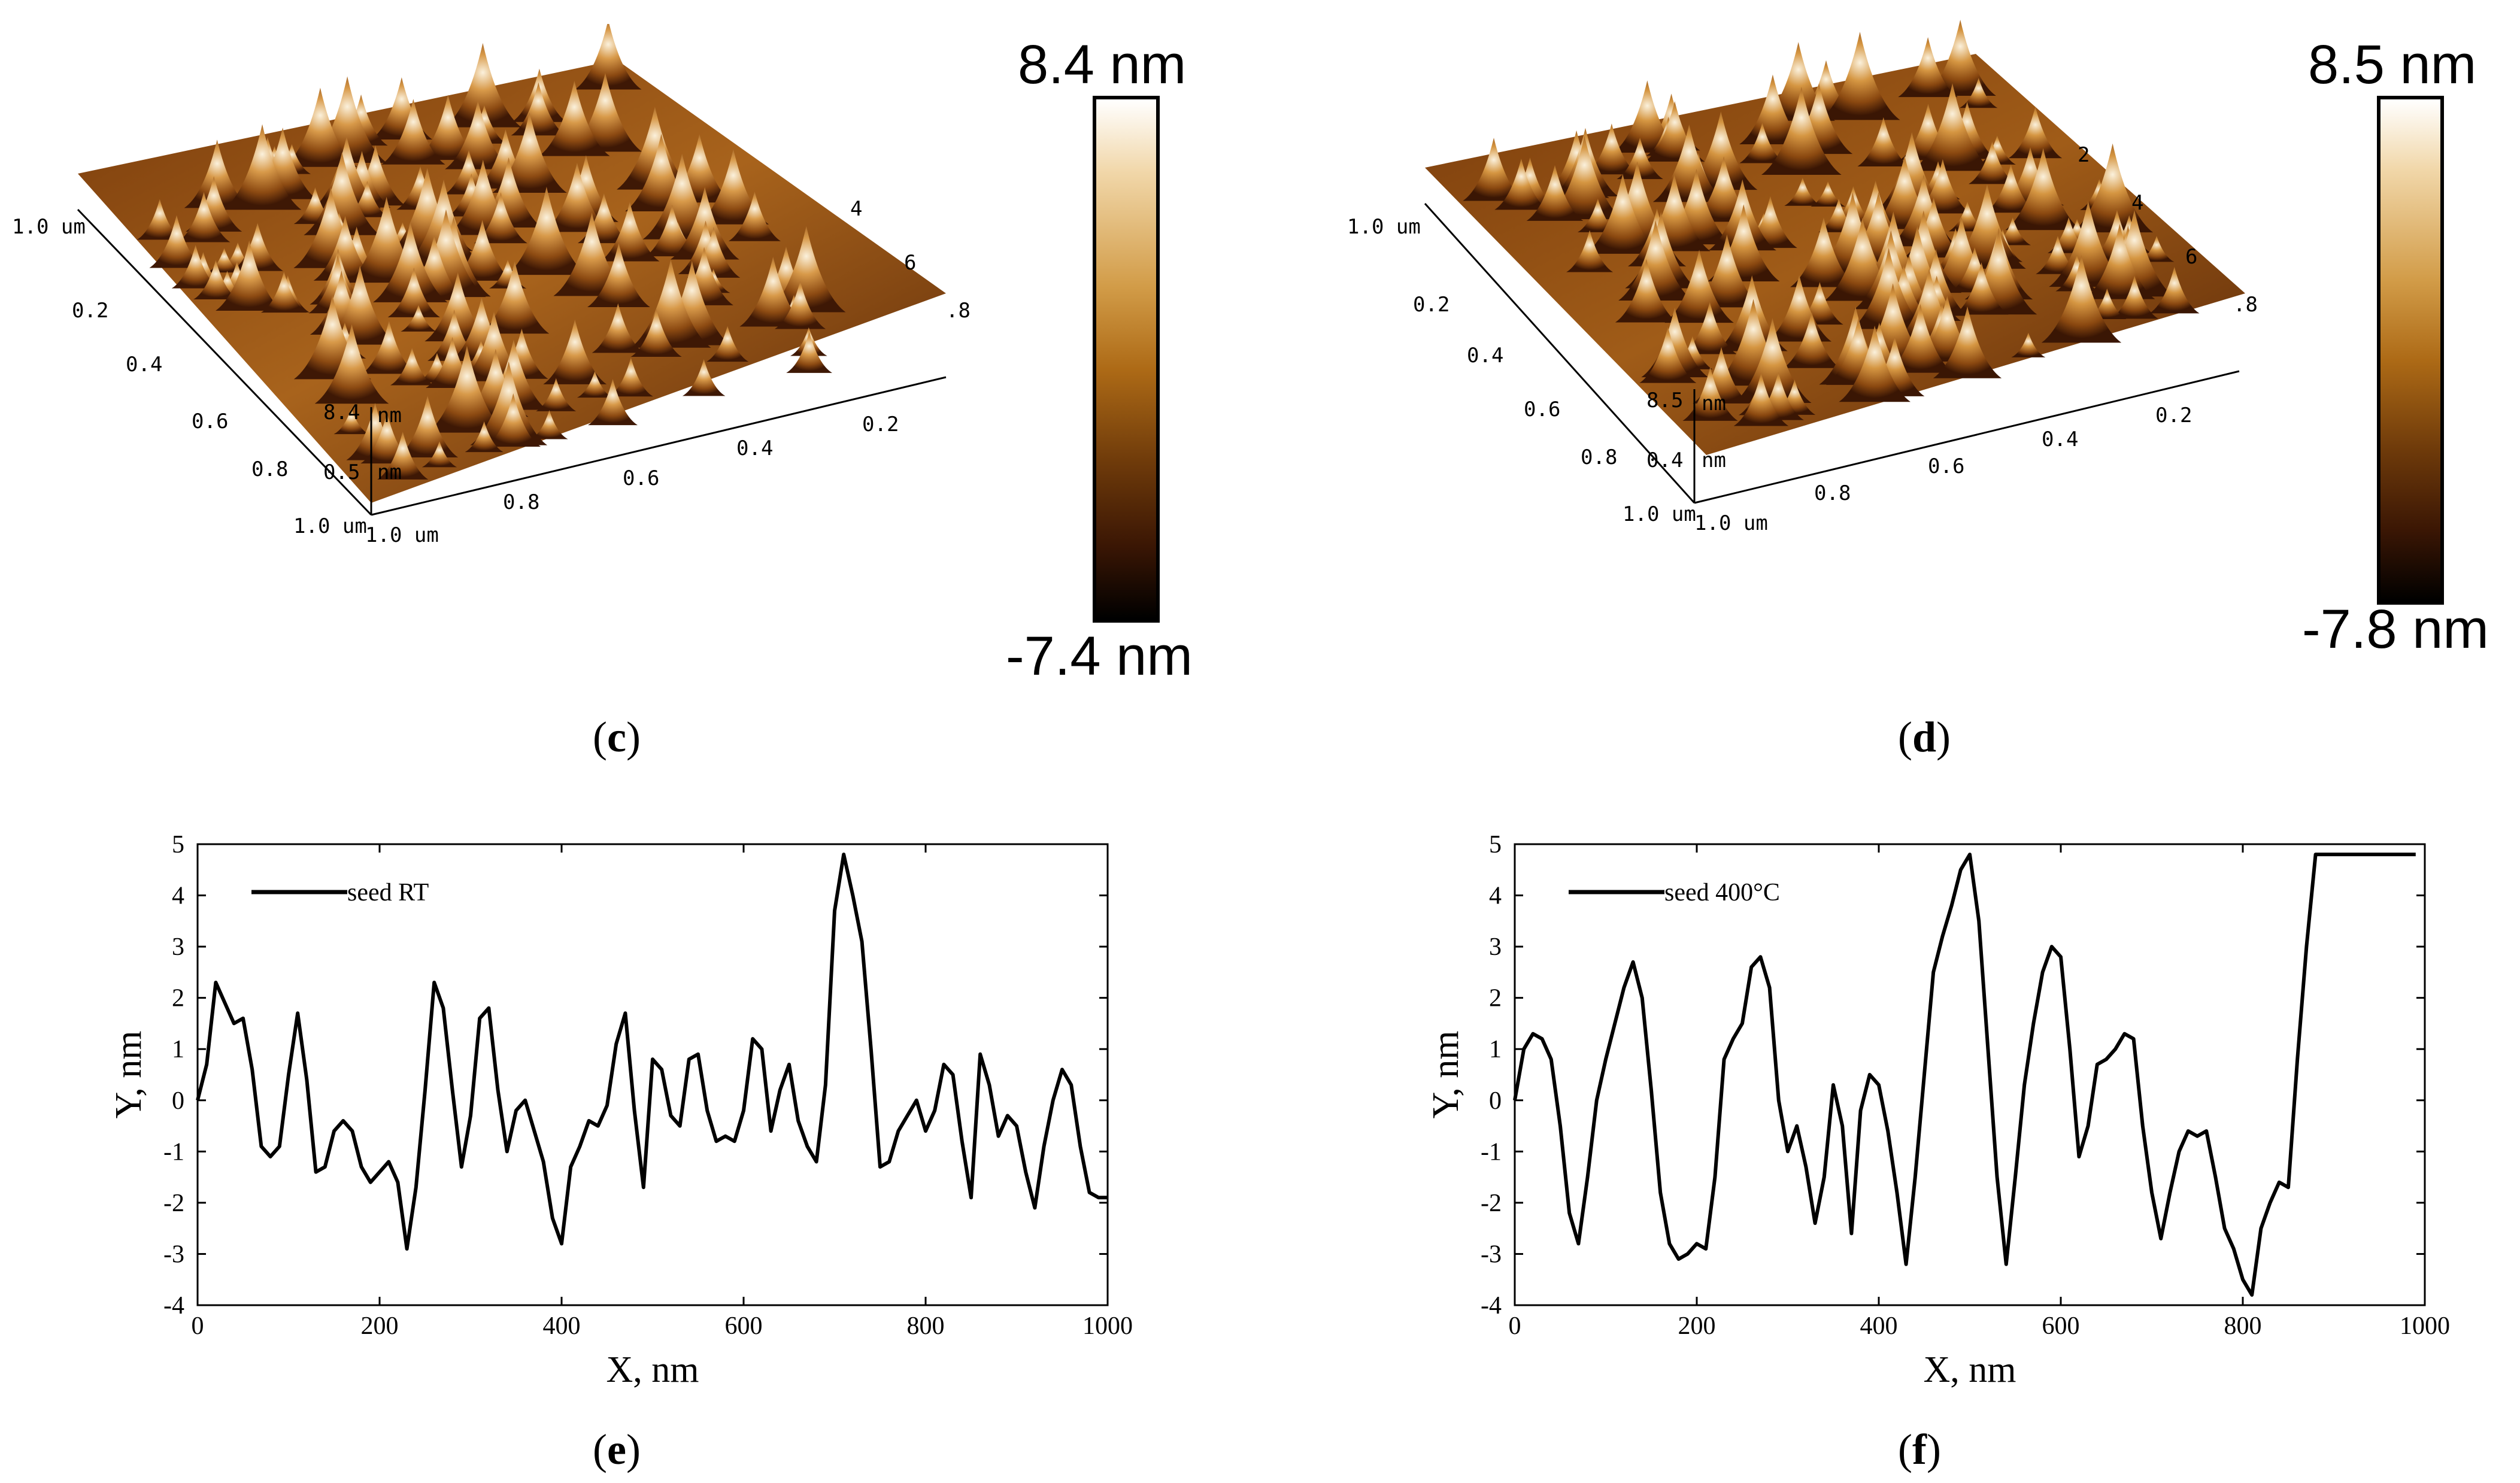 This screenshot has height=1483, width=2520. What do you see at coordinates (1491, 1152) in the screenshot?
I see `y-tick-label: -1` at bounding box center [1491, 1152].